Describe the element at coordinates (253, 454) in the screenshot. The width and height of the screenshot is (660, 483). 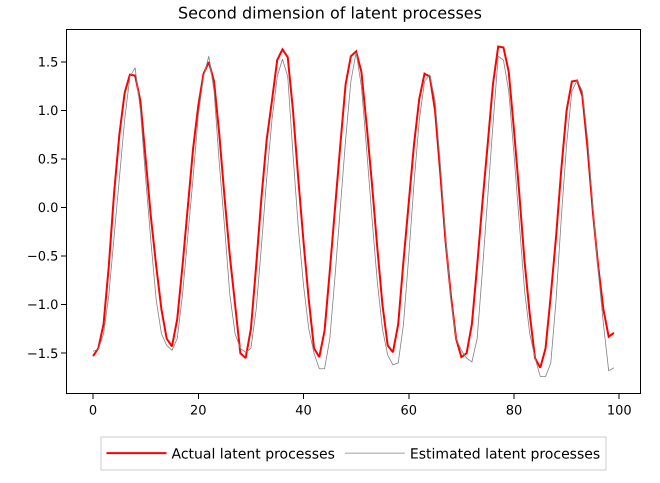
I see `legend-label: Actual latent processes` at that location.